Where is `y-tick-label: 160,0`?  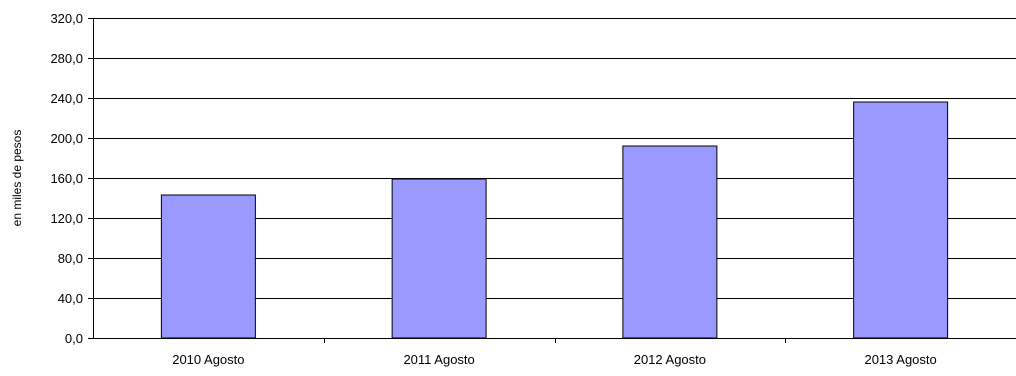 y-tick-label: 160,0 is located at coordinates (66, 178).